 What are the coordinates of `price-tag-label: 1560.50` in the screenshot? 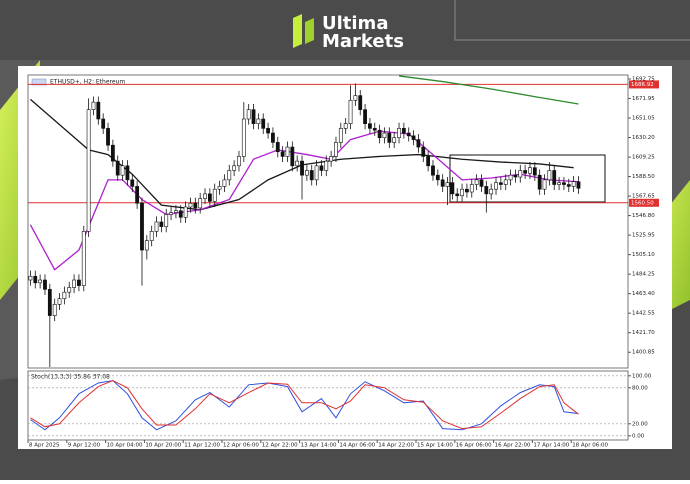 It's located at (642, 203).